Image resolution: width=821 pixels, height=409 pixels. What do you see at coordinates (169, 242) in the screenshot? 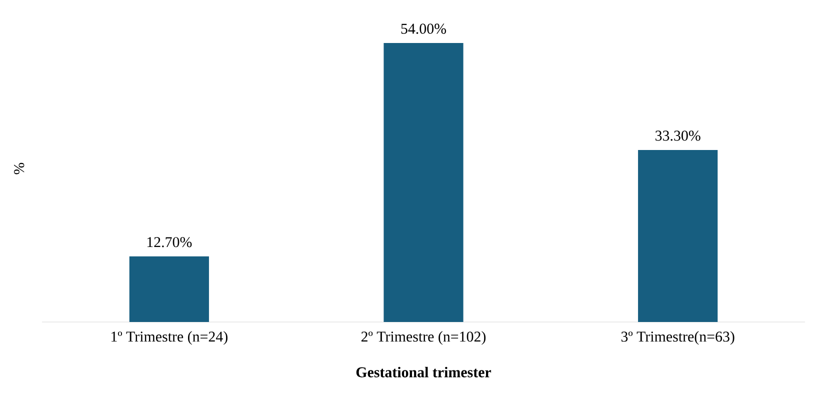
I see `data-label: 12.70%` at bounding box center [169, 242].